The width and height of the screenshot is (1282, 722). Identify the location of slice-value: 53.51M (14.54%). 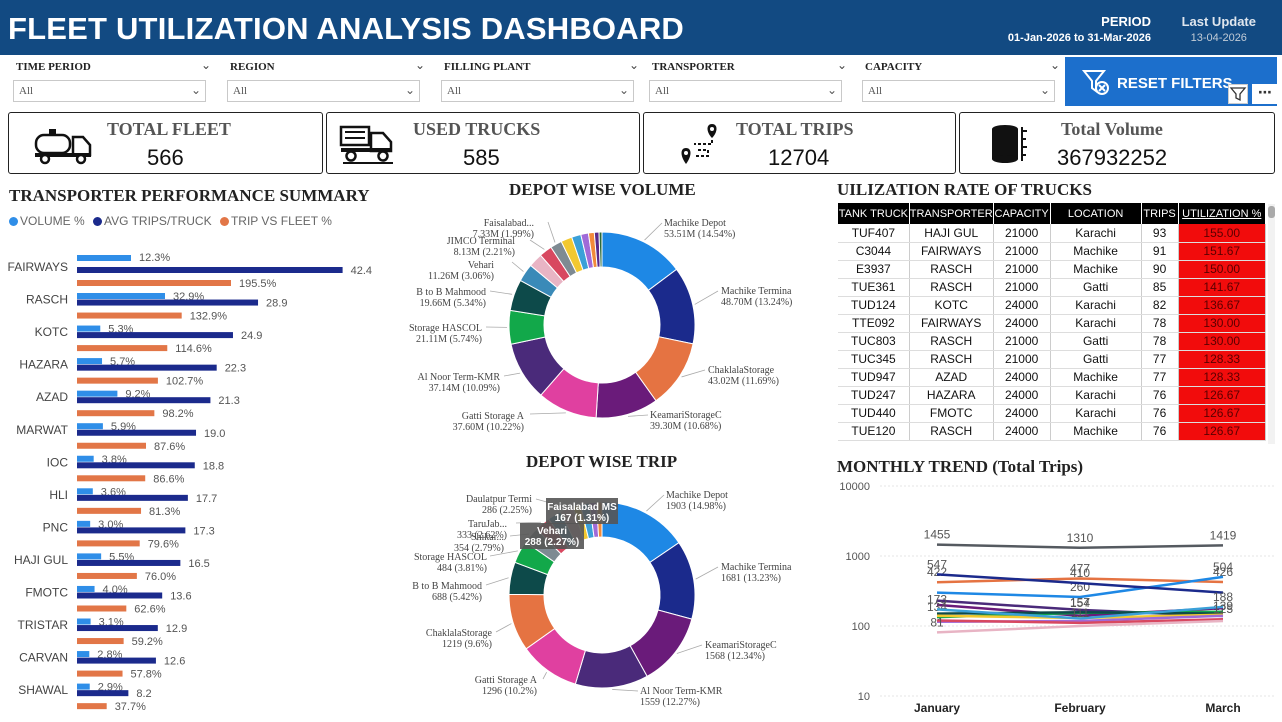
(699, 234).